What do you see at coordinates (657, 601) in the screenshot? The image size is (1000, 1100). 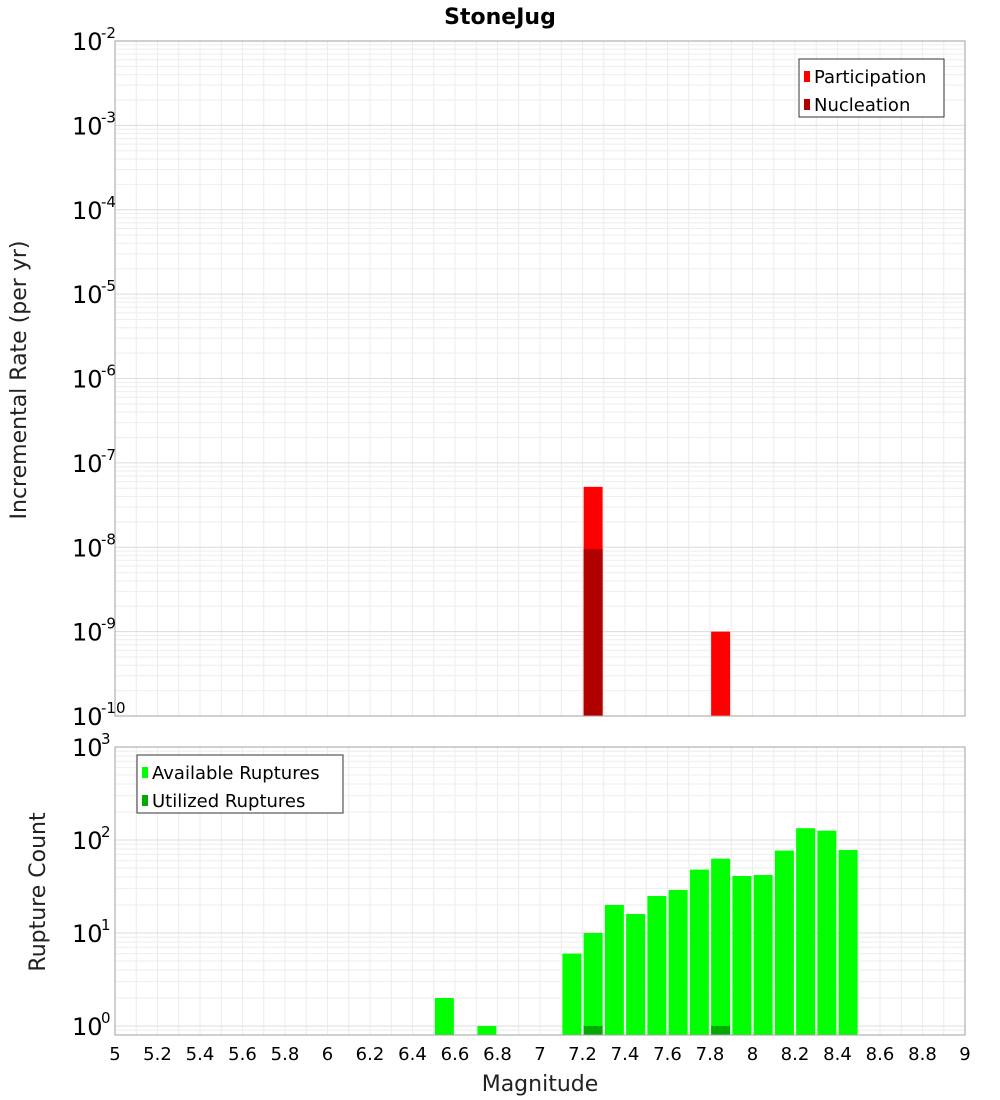 I see `series-participation` at bounding box center [657, 601].